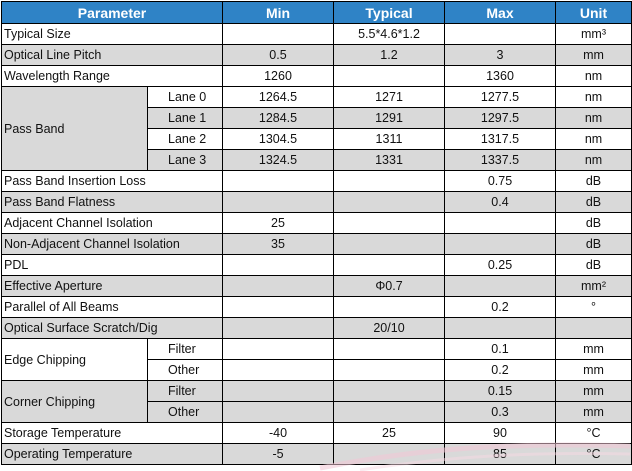 This screenshot has height=471, width=632. Describe the element at coordinates (500, 12) in the screenshot. I see `header-max: Max` at that location.